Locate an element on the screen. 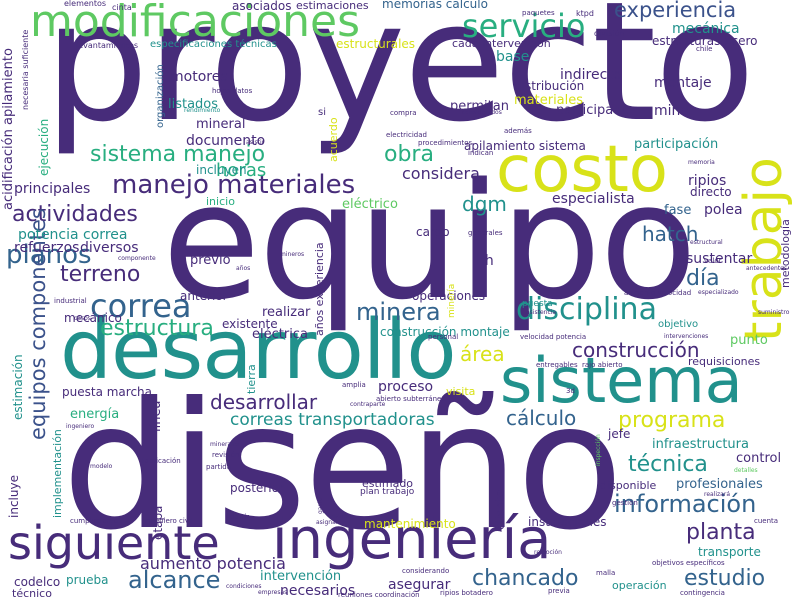  word-mineria: minería is located at coordinates (452, 300).